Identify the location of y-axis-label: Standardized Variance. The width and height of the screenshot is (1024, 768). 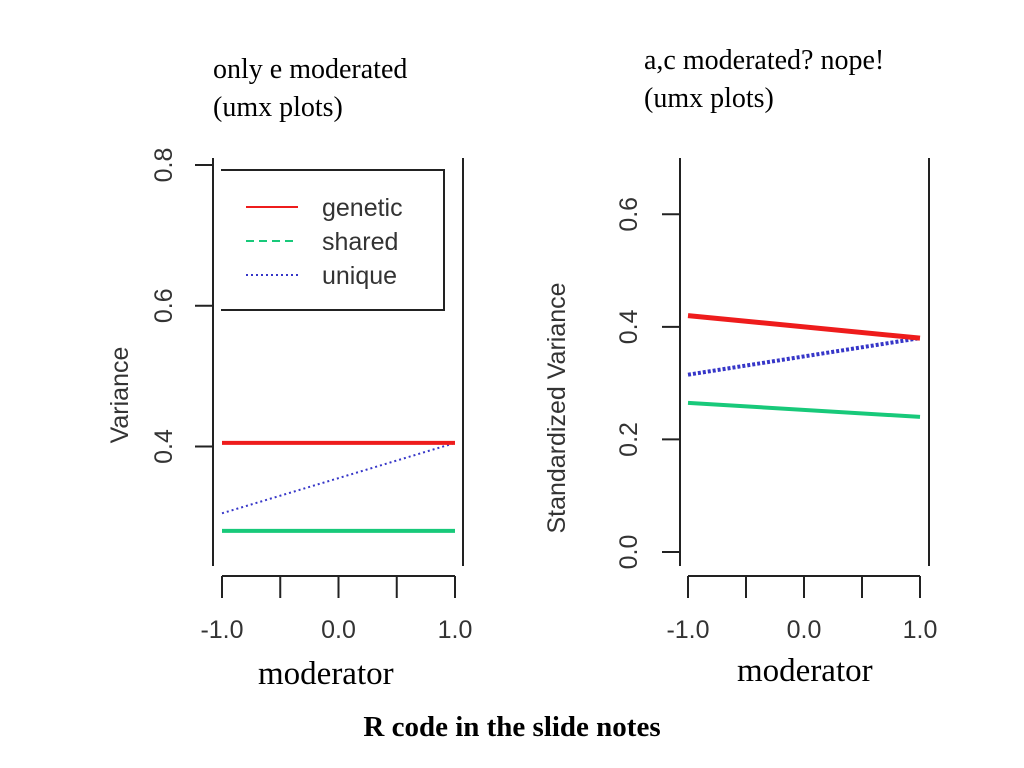
(557, 407).